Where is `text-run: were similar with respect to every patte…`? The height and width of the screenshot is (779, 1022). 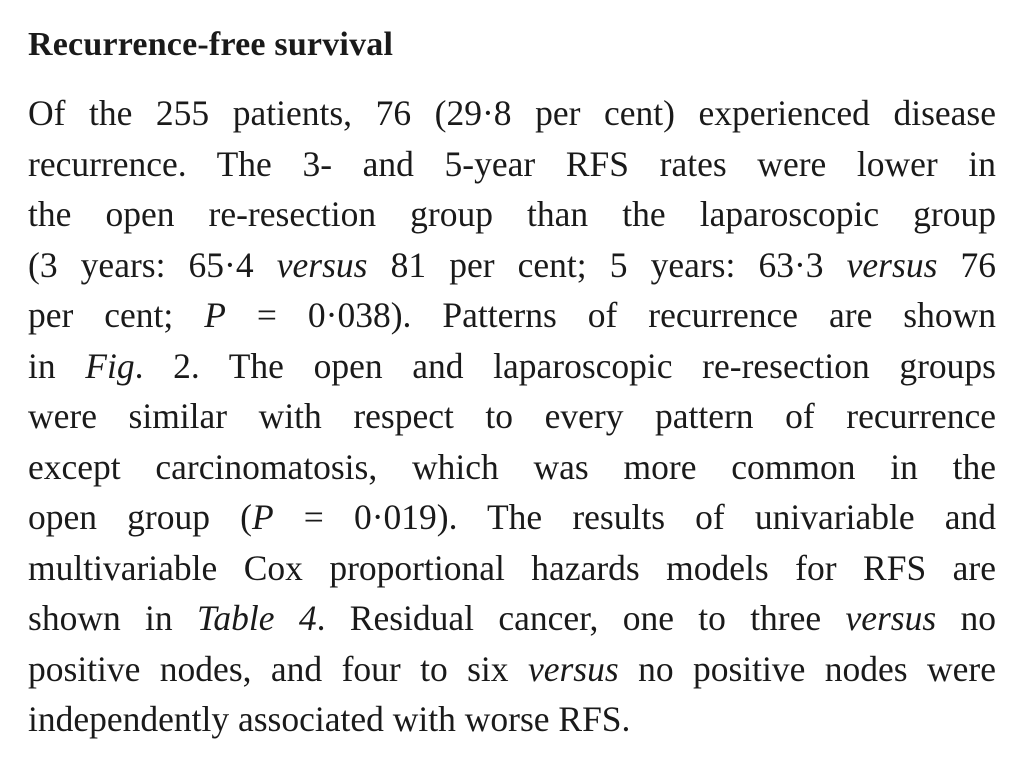 text-run: were similar with respect to every patte… is located at coordinates (512, 416).